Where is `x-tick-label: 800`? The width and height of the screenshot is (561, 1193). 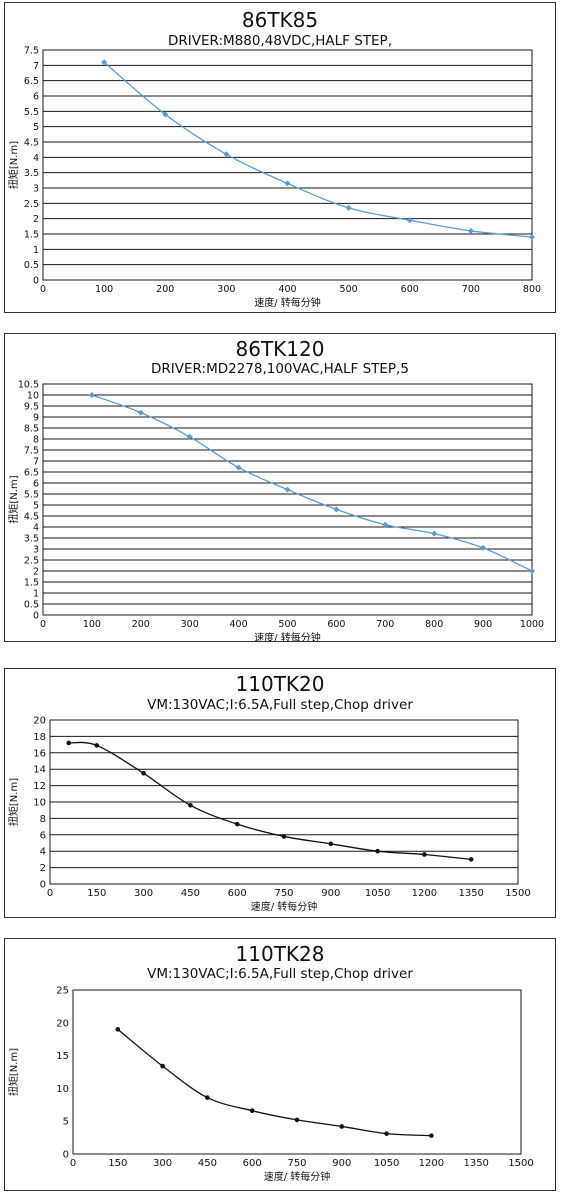 x-tick-label: 800 is located at coordinates (434, 624).